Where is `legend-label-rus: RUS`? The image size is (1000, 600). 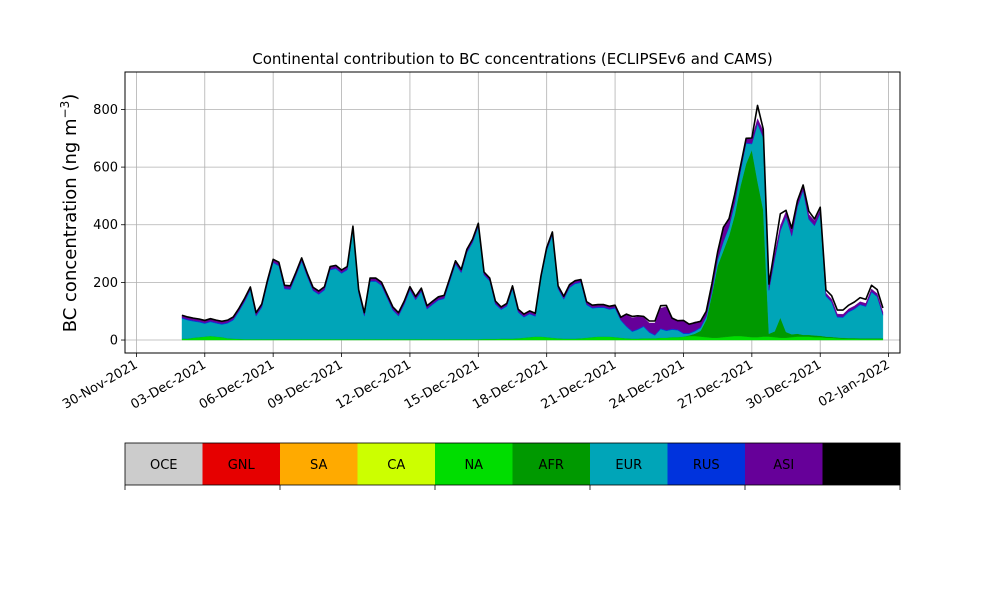 legend-label-rus: RUS is located at coordinates (706, 465).